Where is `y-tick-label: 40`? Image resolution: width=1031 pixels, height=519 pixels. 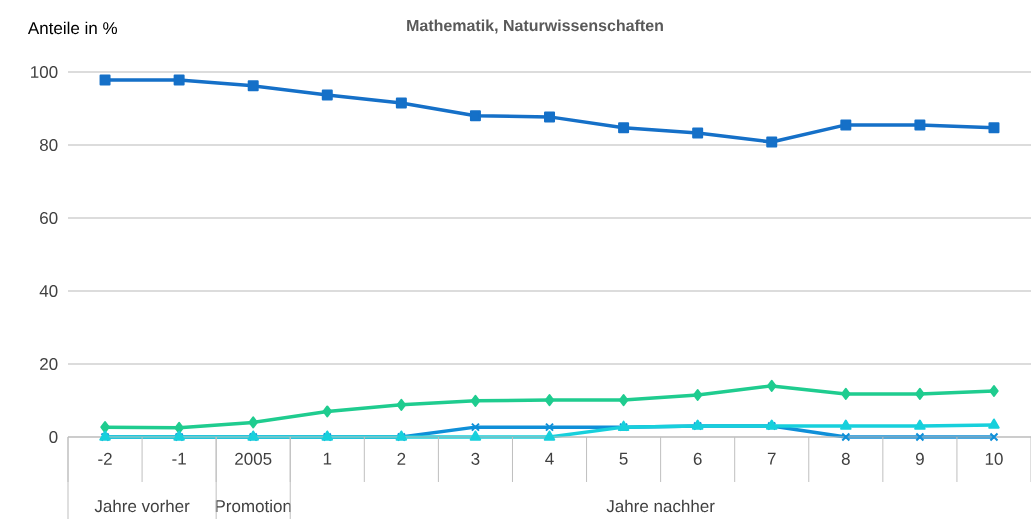
y-tick-label: 40 is located at coordinates (48, 291).